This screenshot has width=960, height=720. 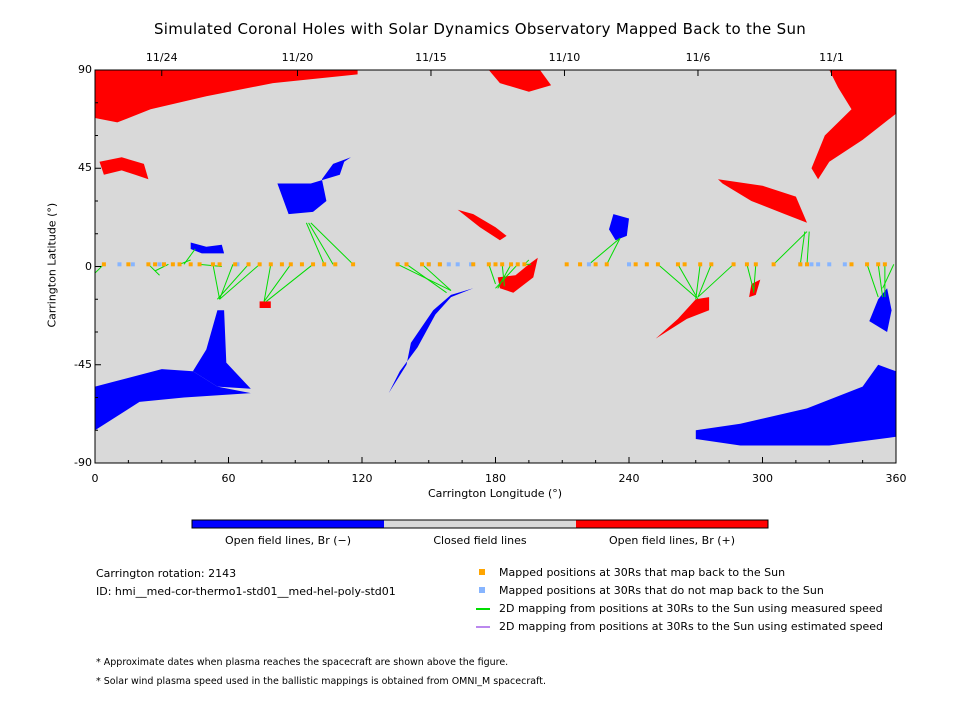 I want to click on date-label: 11/1, so click(x=831, y=57).